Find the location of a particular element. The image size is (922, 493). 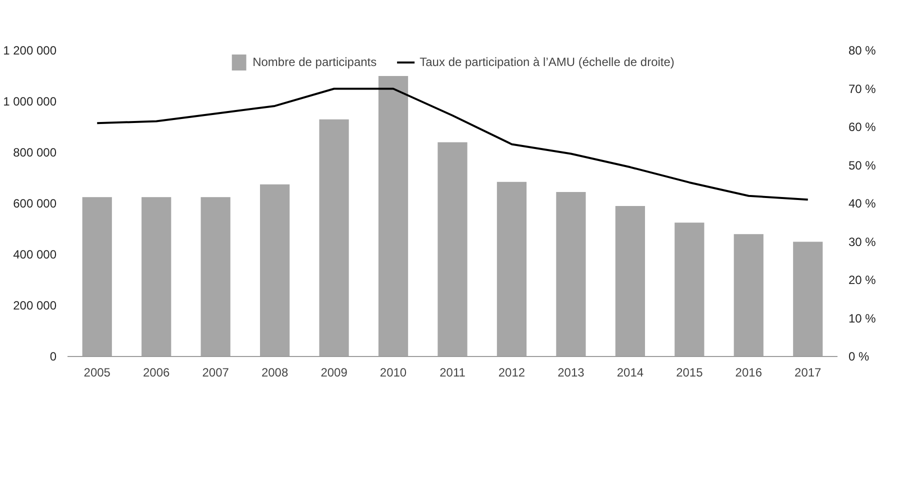

x-tick-label: 2010 is located at coordinates (393, 373).